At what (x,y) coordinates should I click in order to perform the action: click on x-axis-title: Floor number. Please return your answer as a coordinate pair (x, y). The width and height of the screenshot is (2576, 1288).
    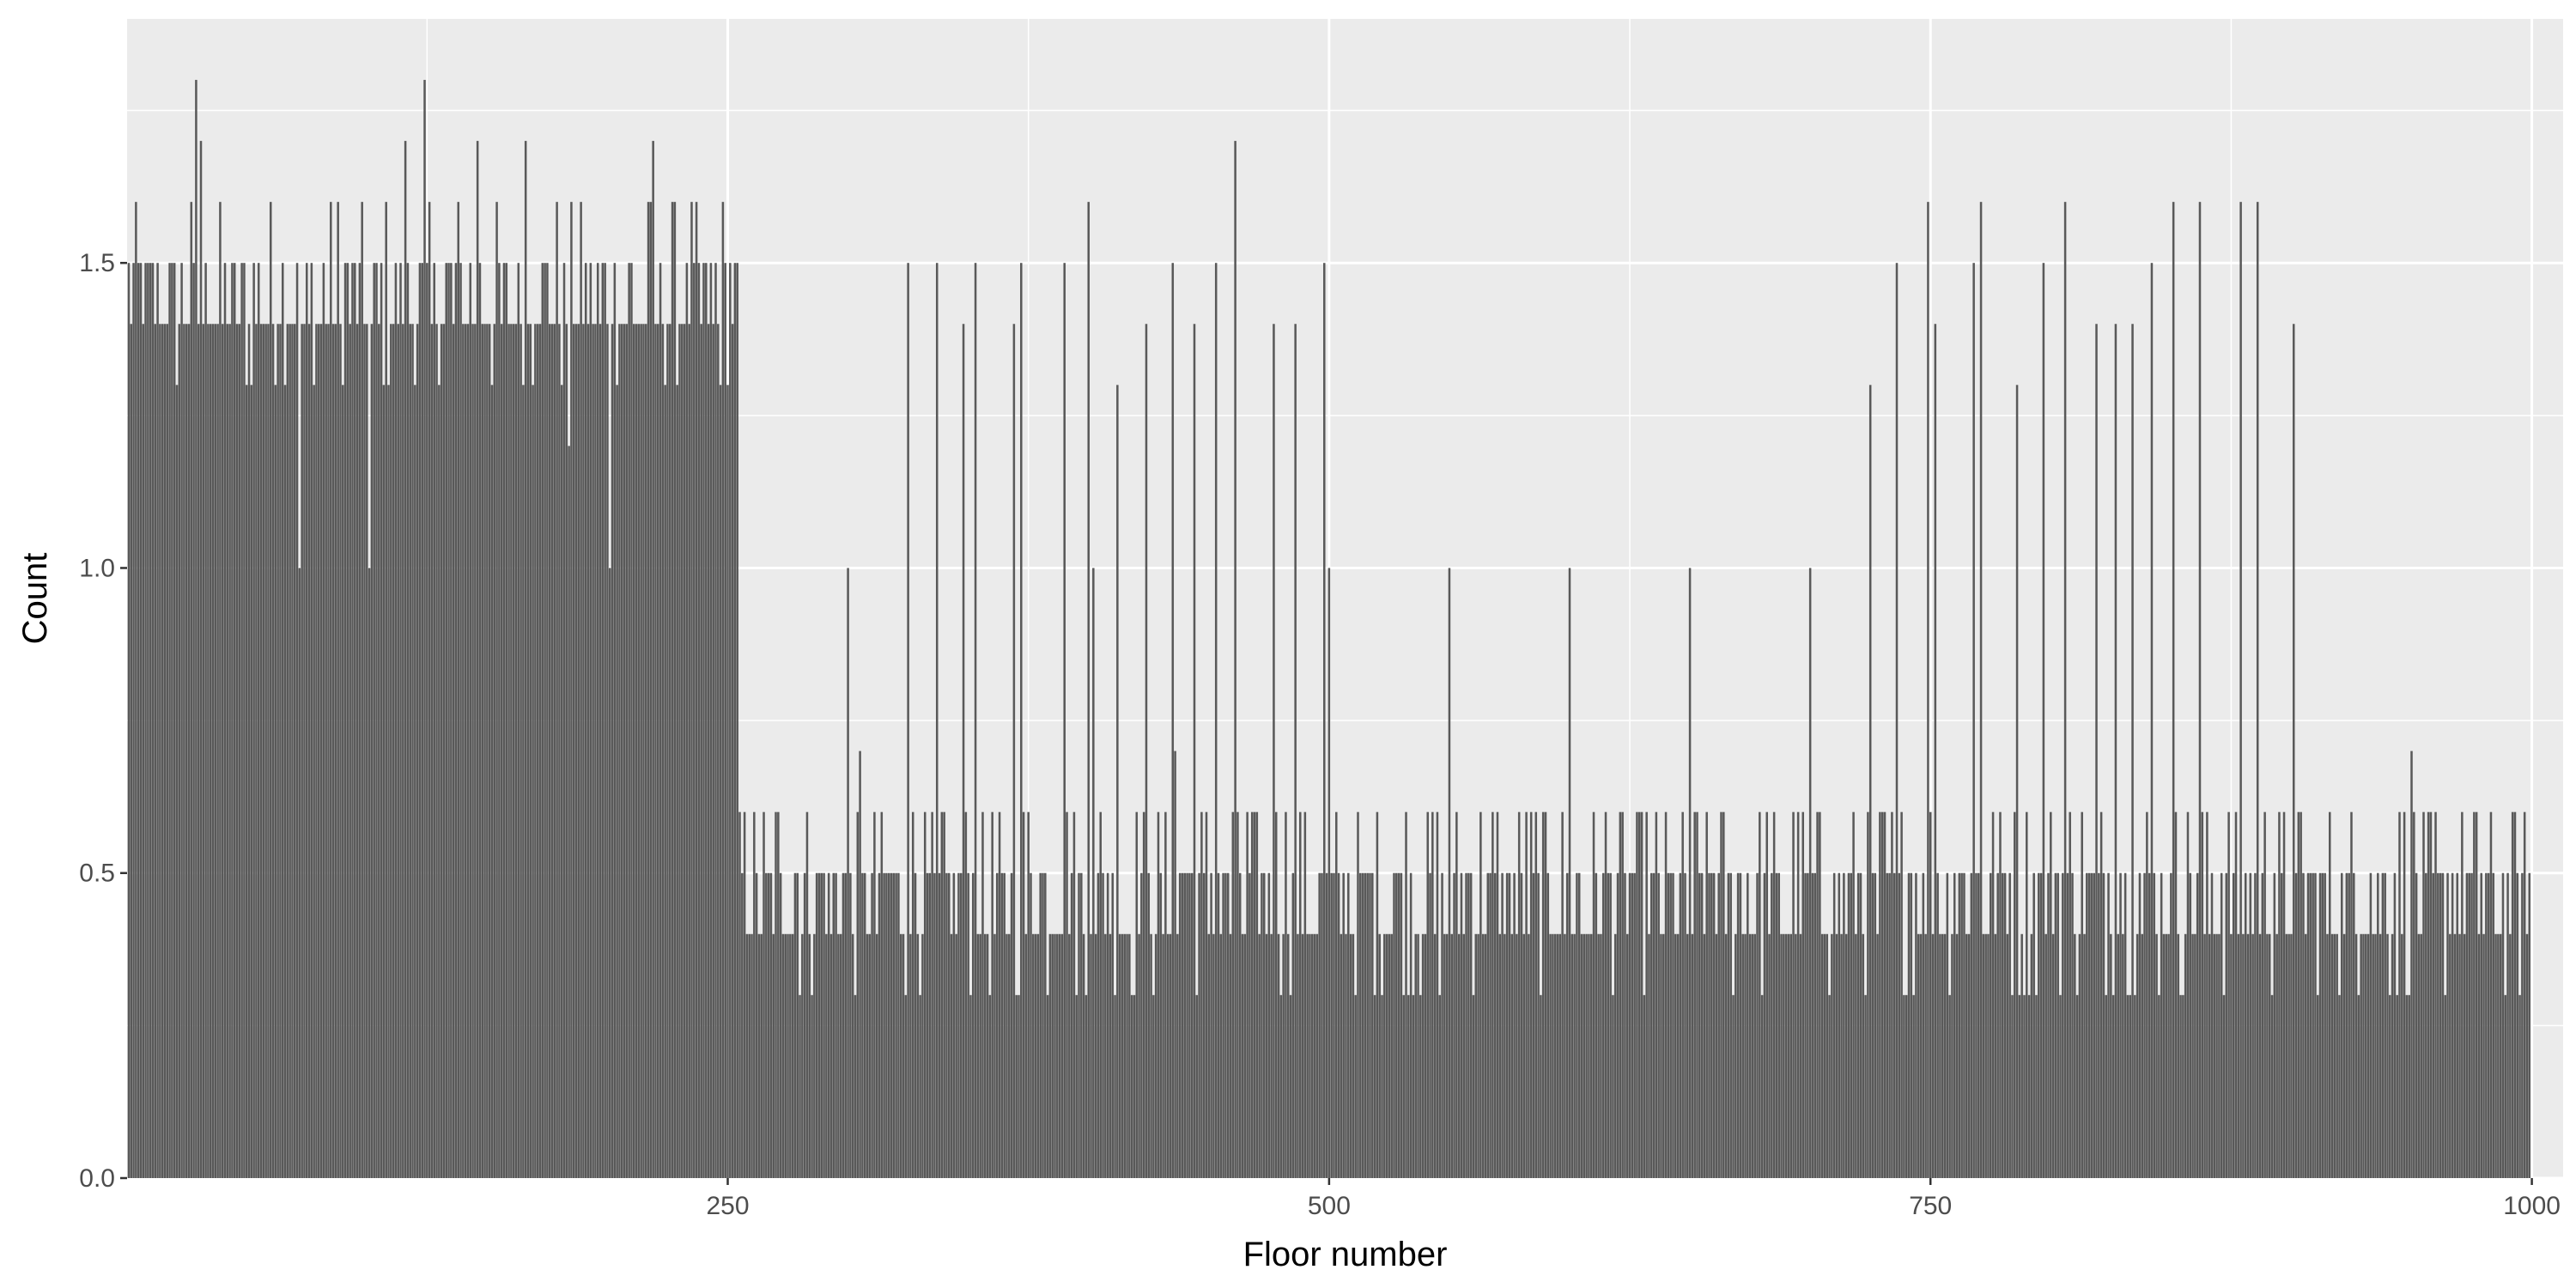
    Looking at the image, I should click on (1345, 1254).